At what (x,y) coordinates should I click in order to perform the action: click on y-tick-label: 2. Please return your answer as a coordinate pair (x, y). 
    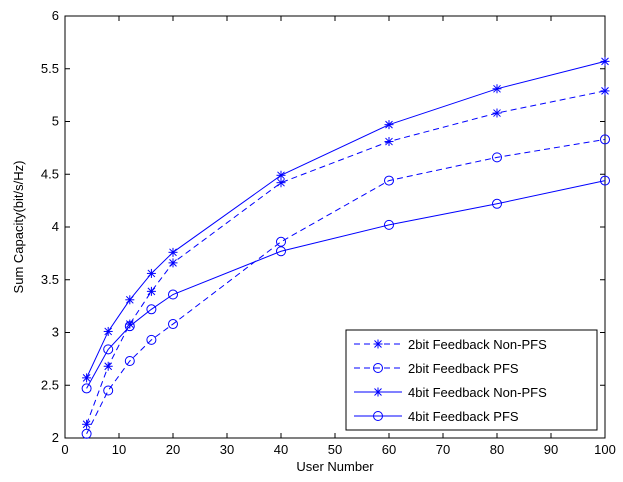
    Looking at the image, I should click on (55, 437).